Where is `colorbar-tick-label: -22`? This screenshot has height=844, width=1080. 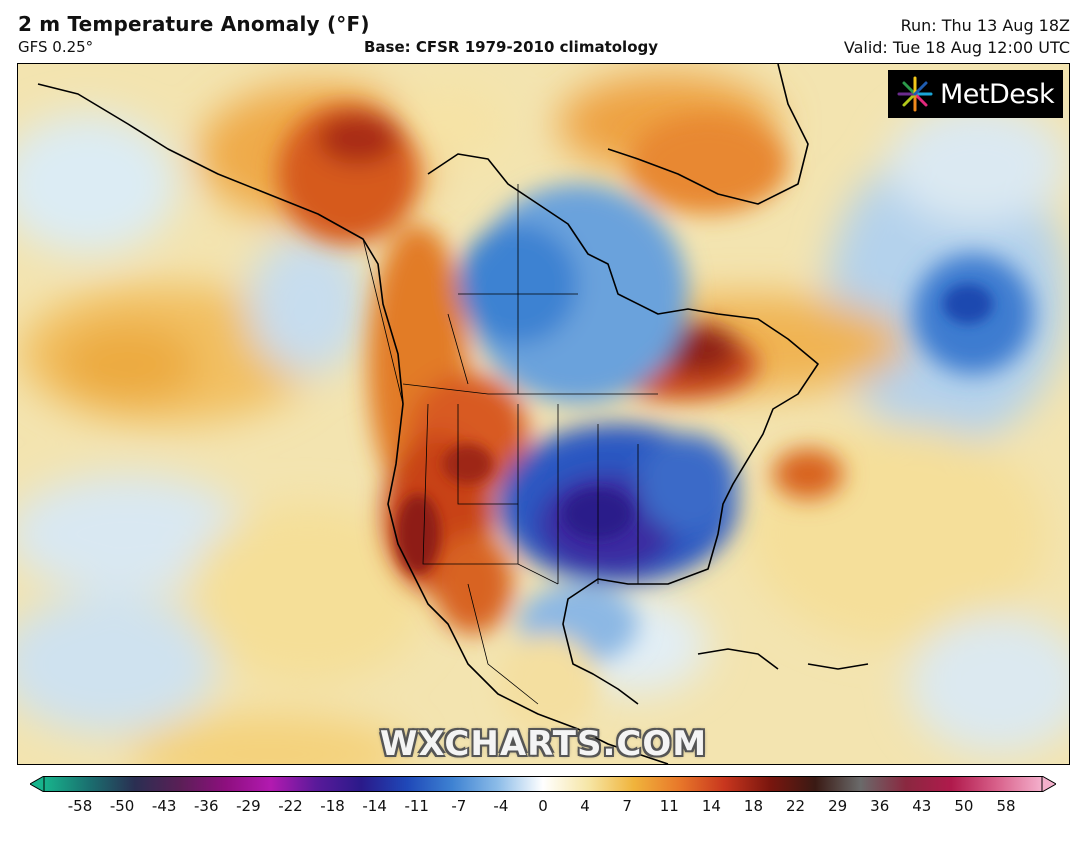
colorbar-tick-label: -22 is located at coordinates (290, 806).